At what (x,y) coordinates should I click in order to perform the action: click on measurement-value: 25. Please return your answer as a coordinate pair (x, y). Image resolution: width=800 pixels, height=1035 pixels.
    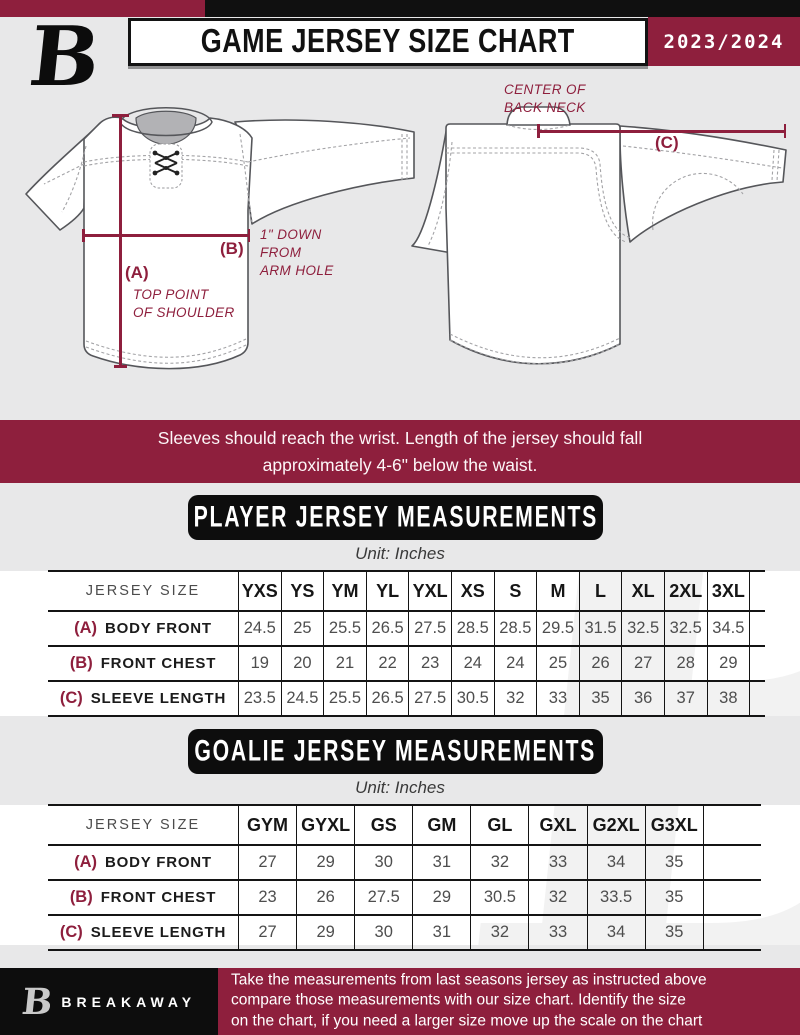
    Looking at the image, I should click on (558, 664).